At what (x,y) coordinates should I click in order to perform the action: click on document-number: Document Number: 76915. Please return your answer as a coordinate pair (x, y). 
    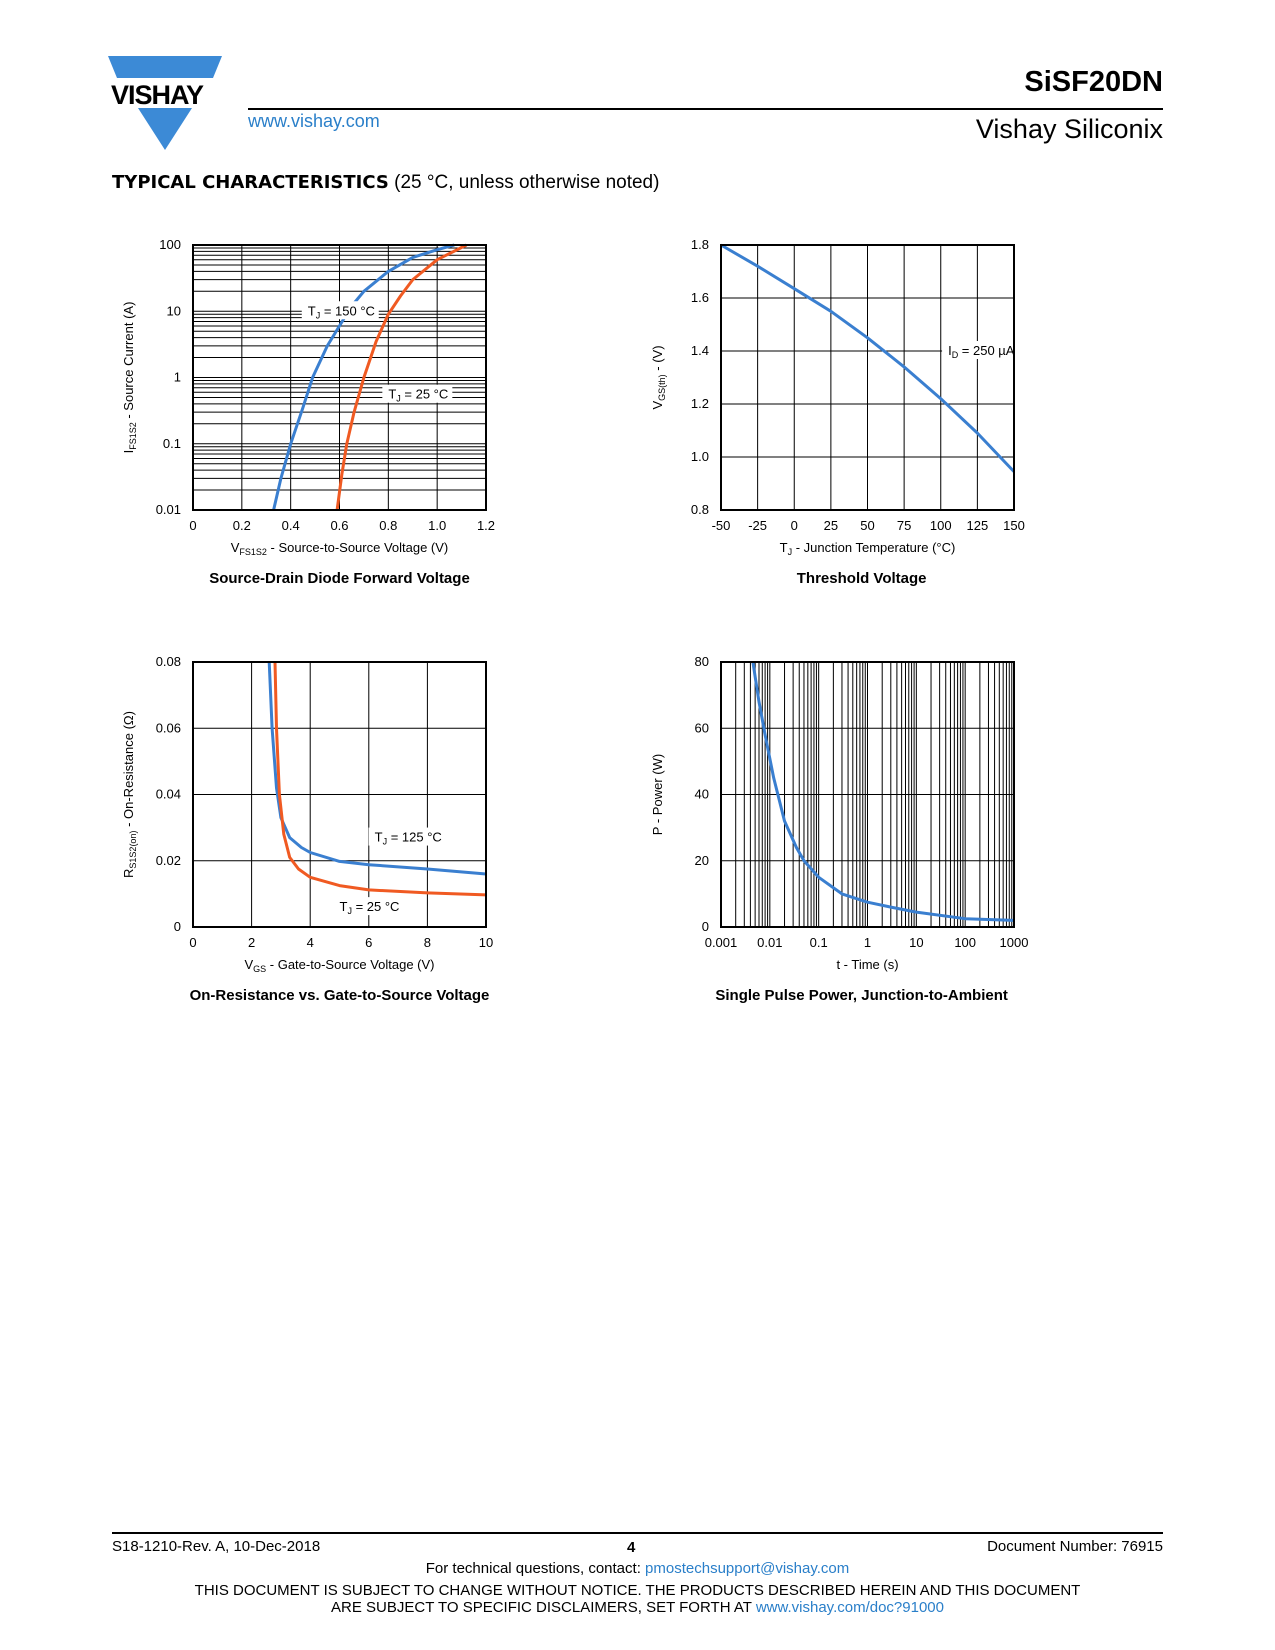
    Looking at the image, I should click on (1075, 1546).